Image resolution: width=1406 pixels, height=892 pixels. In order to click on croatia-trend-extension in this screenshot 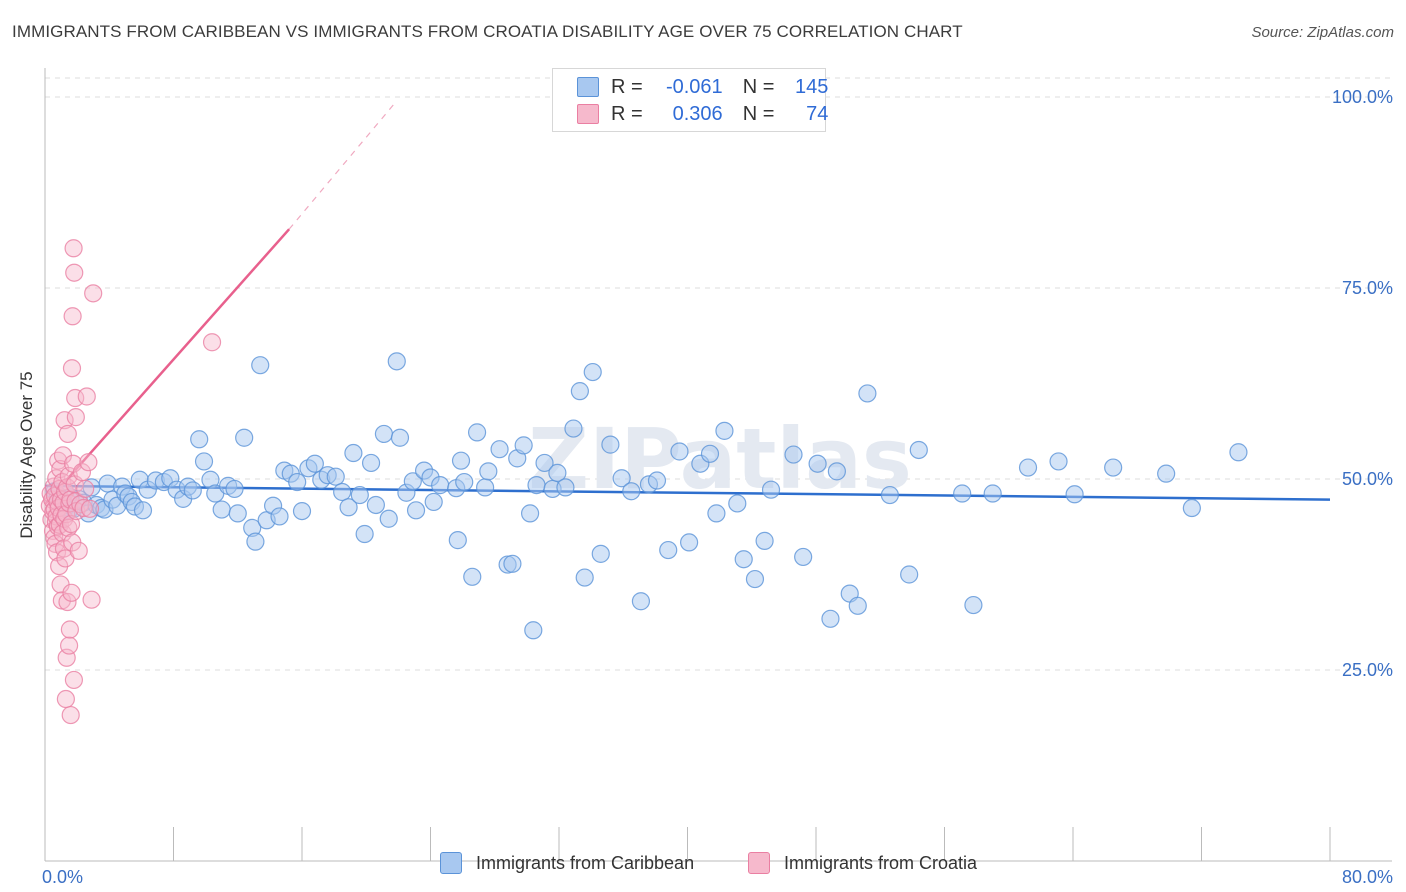, I will do `click(341, 167)`.